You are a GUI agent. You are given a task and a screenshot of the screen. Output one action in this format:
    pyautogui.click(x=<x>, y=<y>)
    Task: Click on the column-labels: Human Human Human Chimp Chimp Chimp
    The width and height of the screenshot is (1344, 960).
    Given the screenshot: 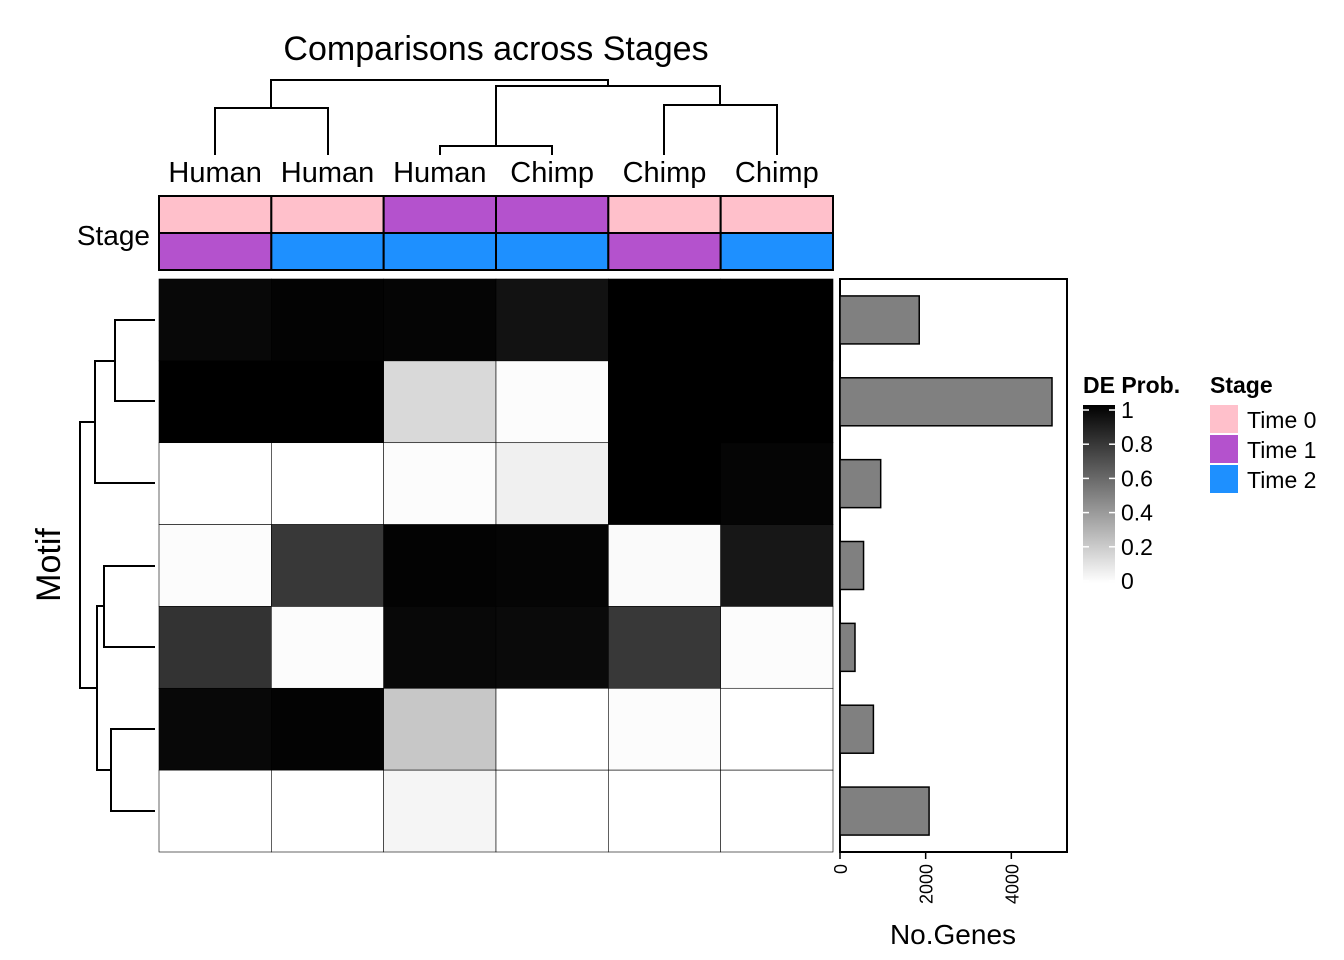 What is the action you would take?
    pyautogui.click(x=493, y=173)
    